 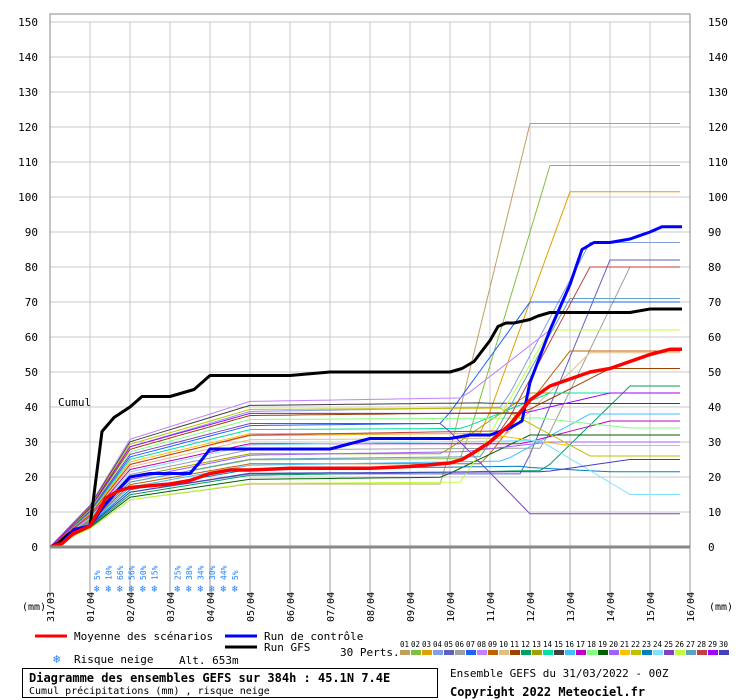 I want to click on y-tick-label-right: 10, so click(x=714, y=512).